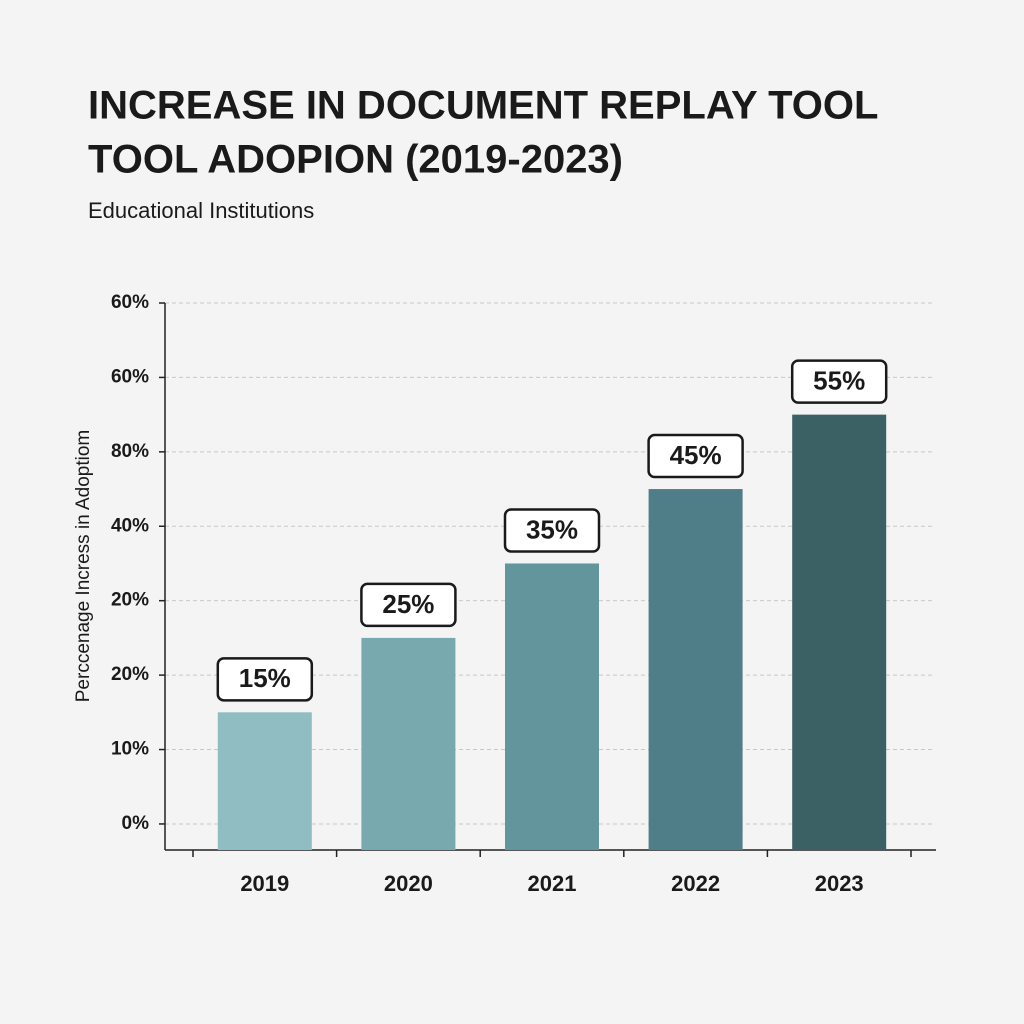 The image size is (1024, 1024). What do you see at coordinates (136, 823) in the screenshot?
I see `y-tick-label: 0%` at bounding box center [136, 823].